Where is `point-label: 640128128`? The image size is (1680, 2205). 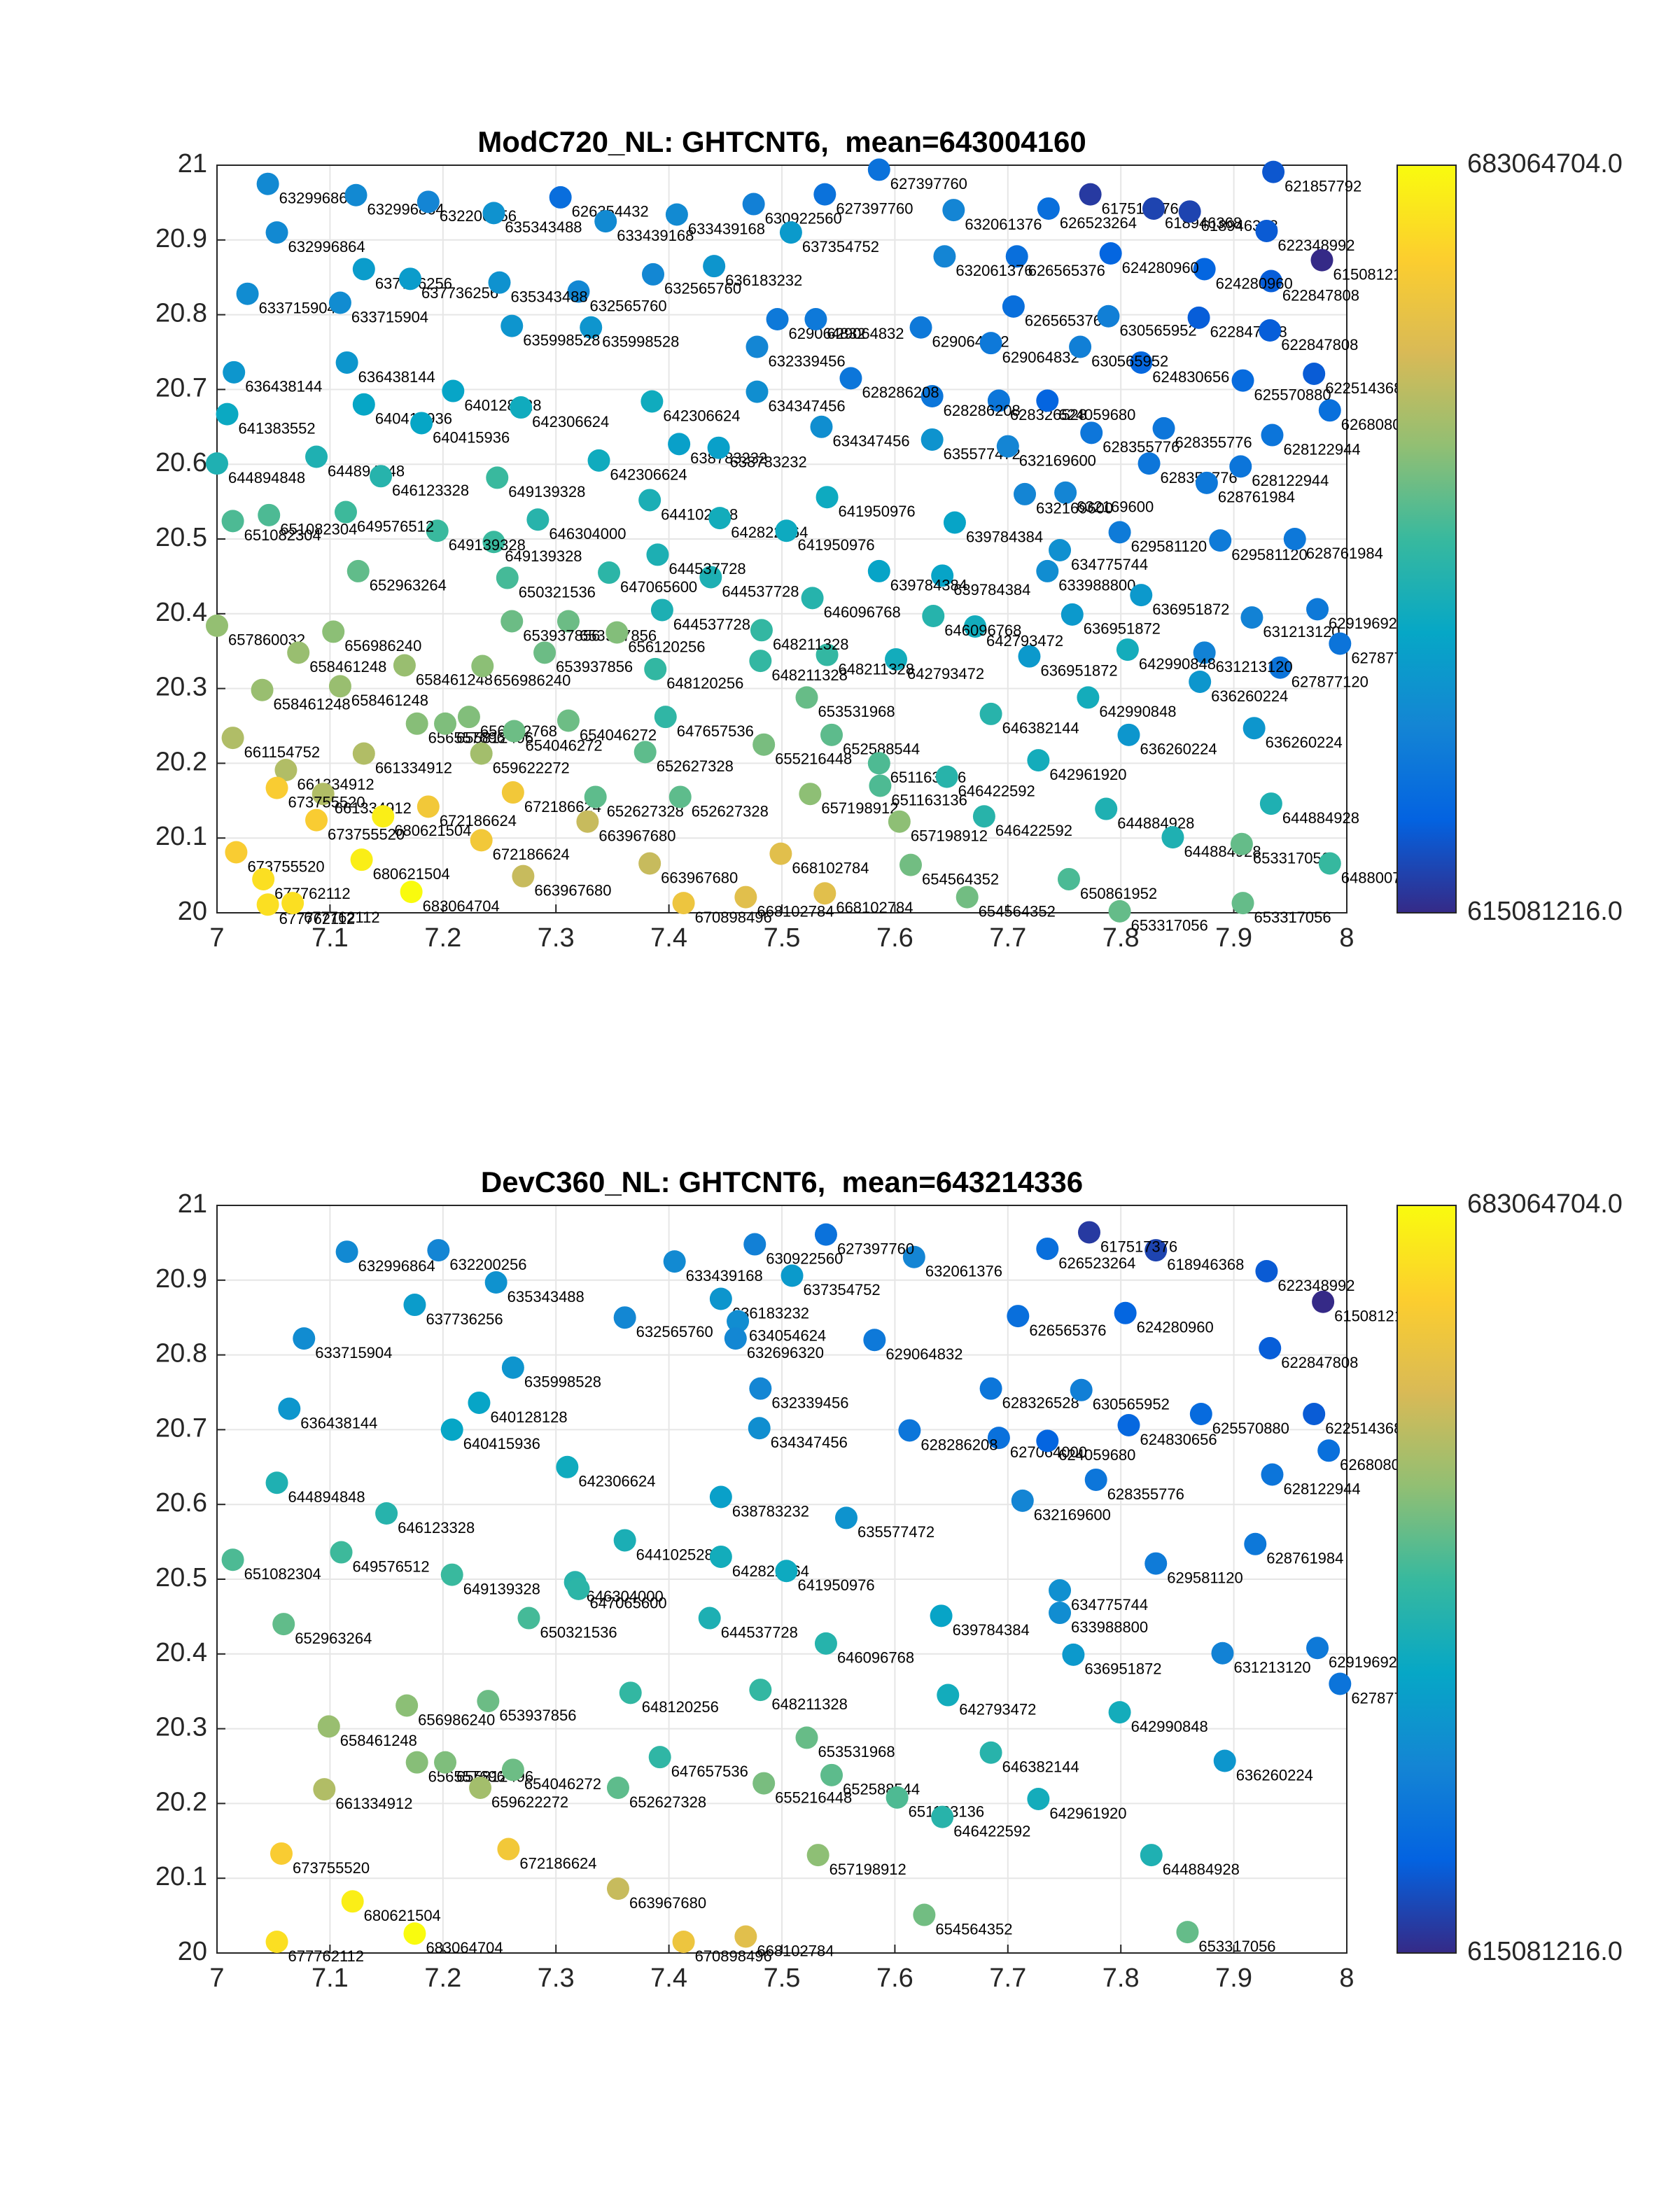 point-label: 640128128 is located at coordinates (528, 1417).